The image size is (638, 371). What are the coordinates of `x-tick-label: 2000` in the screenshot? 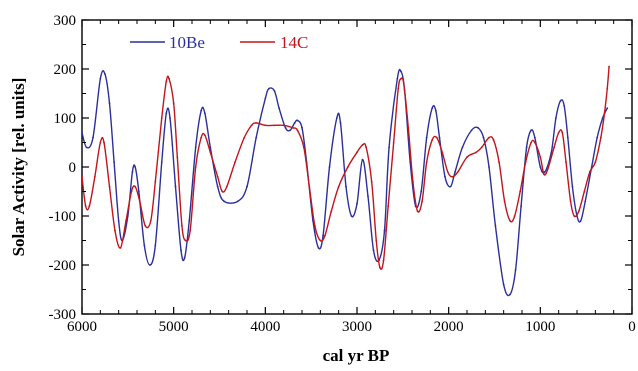 It's located at (449, 327).